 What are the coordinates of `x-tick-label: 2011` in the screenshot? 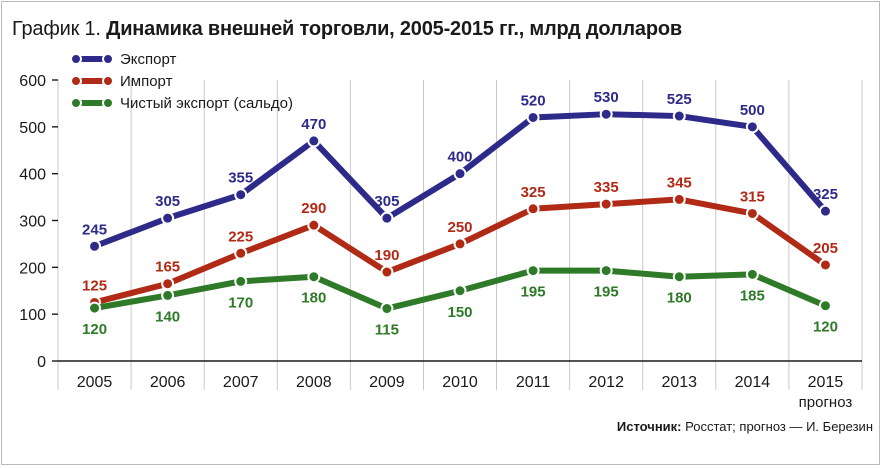 It's located at (533, 382).